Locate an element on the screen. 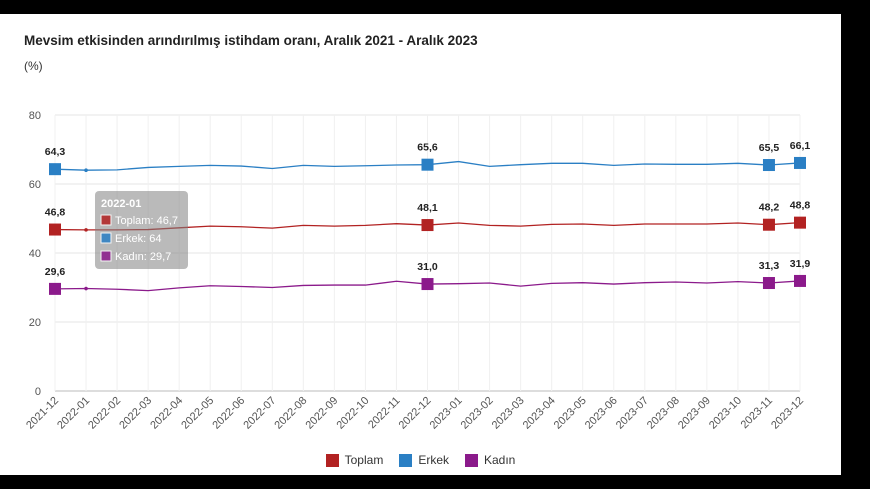 The height and width of the screenshot is (489, 870). tooltip-box is located at coordinates (141, 230).